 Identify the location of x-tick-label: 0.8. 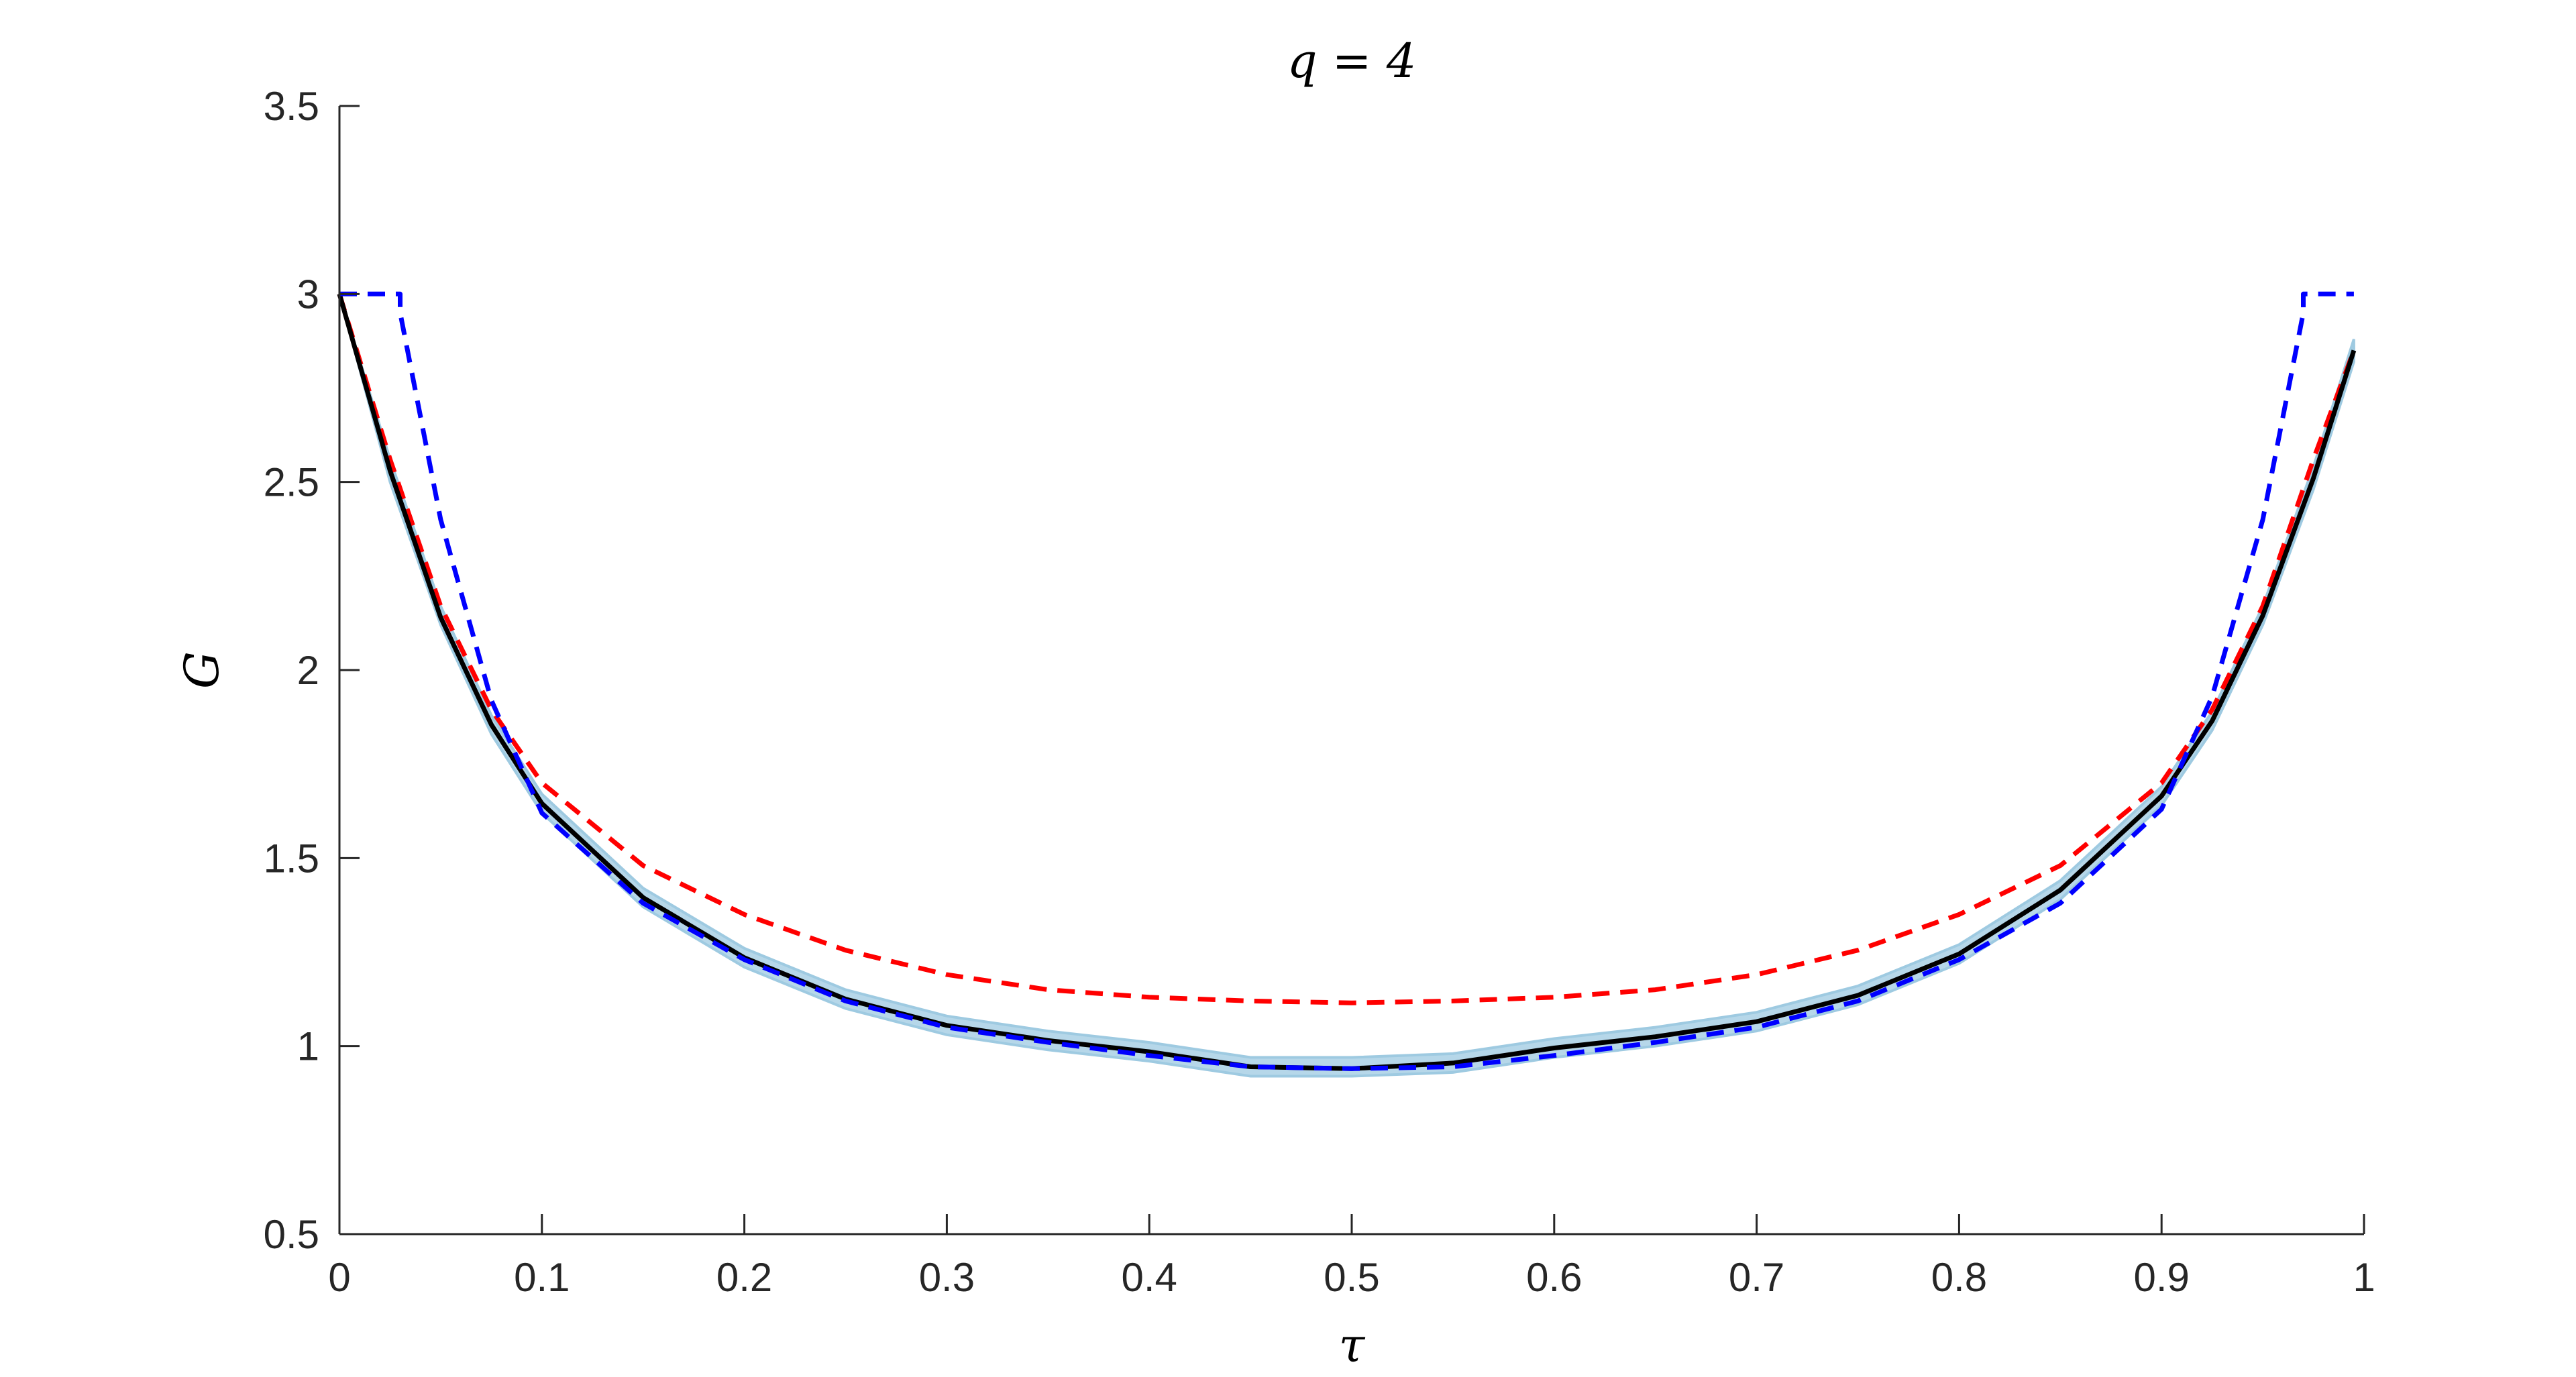
(1959, 1277).